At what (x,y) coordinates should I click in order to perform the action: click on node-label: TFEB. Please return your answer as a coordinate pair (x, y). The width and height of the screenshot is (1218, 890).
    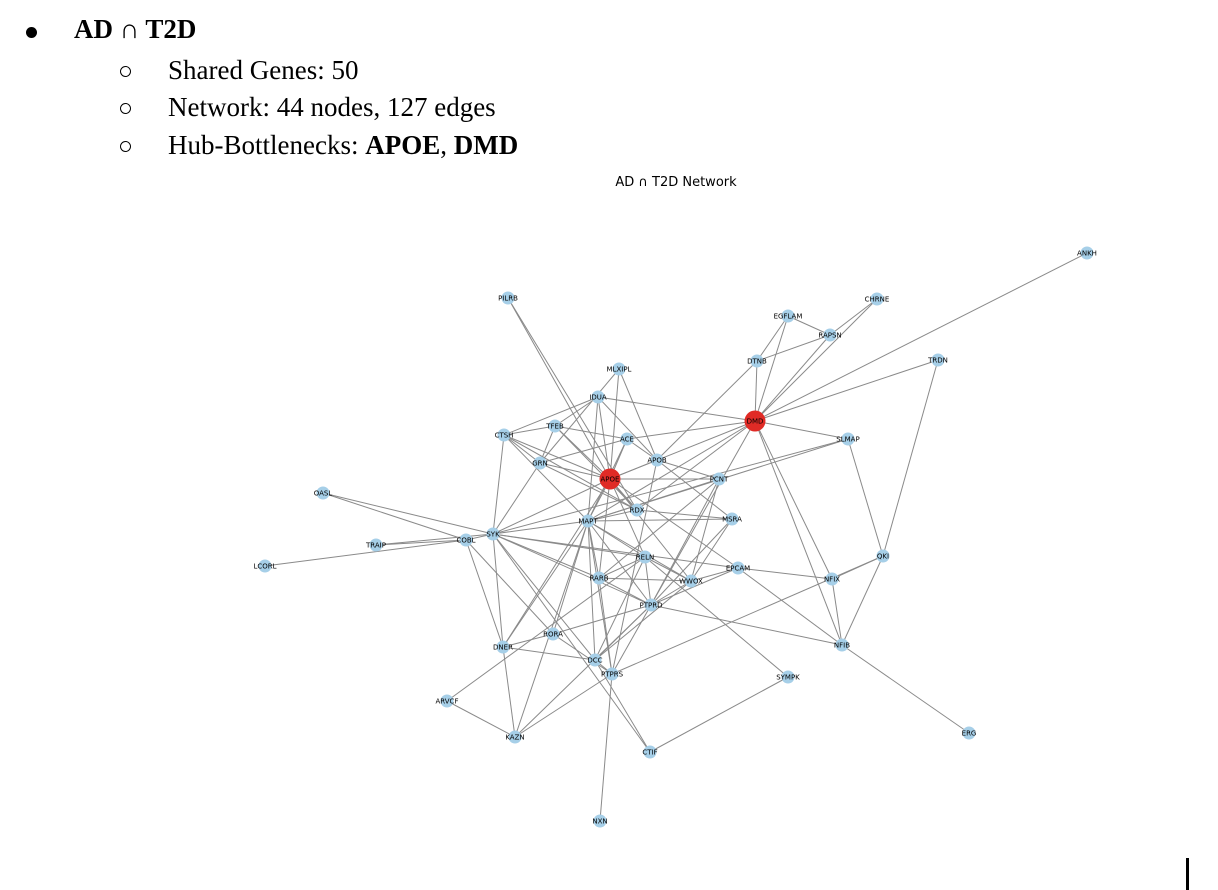
    Looking at the image, I should click on (554, 427).